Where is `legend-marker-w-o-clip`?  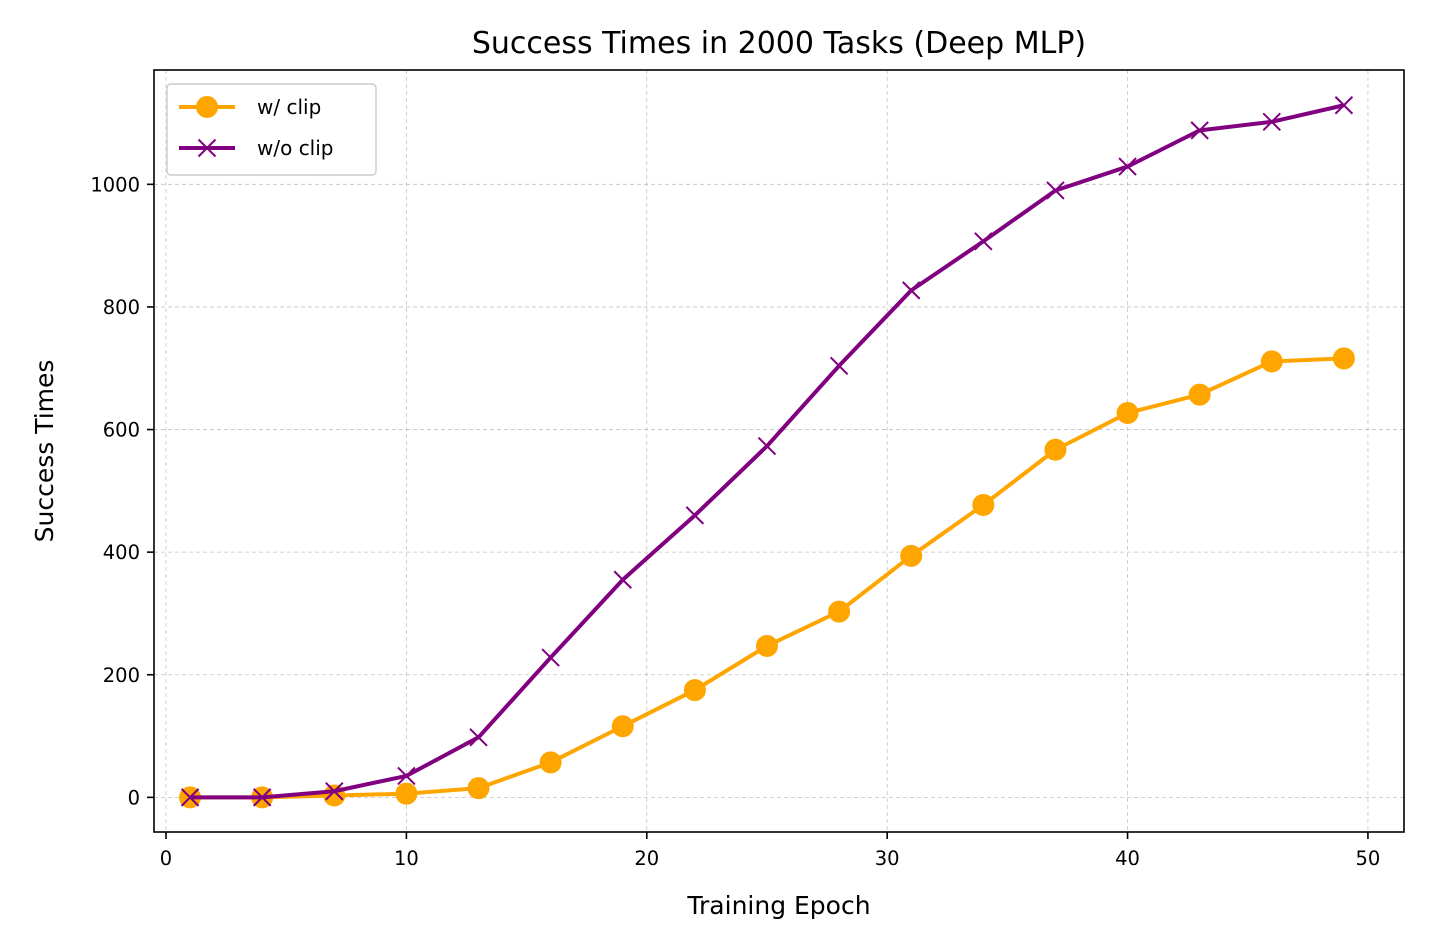 legend-marker-w-o-clip is located at coordinates (207, 148).